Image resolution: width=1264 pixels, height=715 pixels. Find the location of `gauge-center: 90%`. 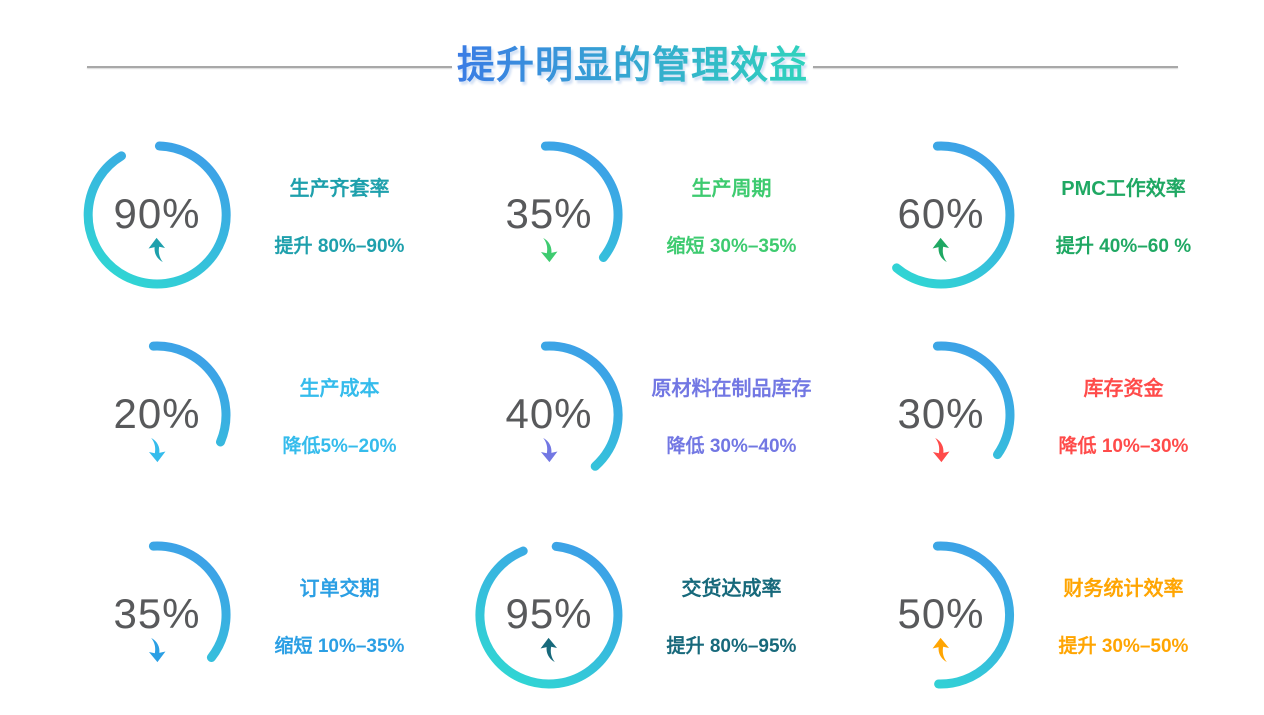

gauge-center: 90% is located at coordinates (157, 215).